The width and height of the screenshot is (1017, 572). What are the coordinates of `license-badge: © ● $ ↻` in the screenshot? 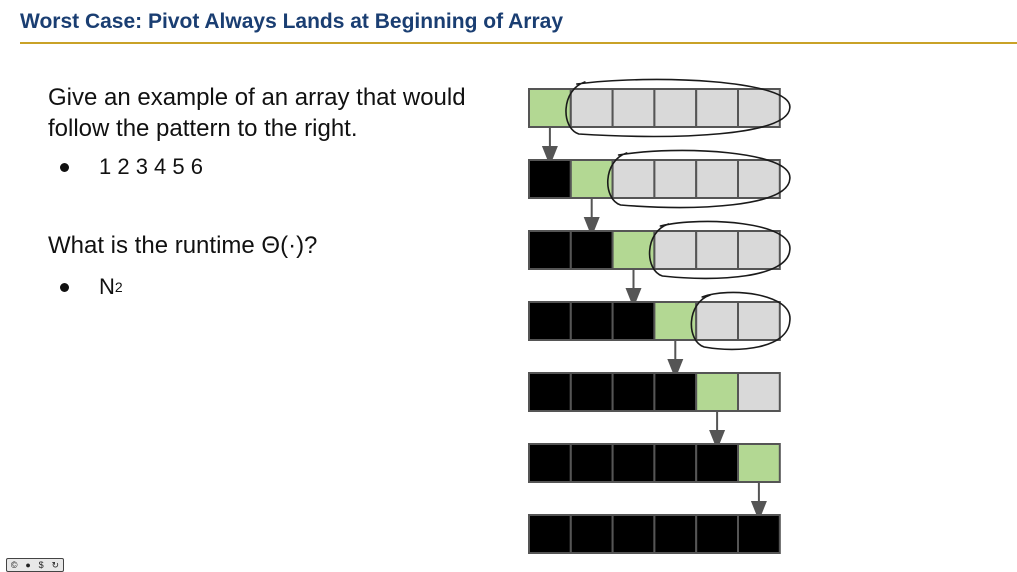 It's located at (35, 565).